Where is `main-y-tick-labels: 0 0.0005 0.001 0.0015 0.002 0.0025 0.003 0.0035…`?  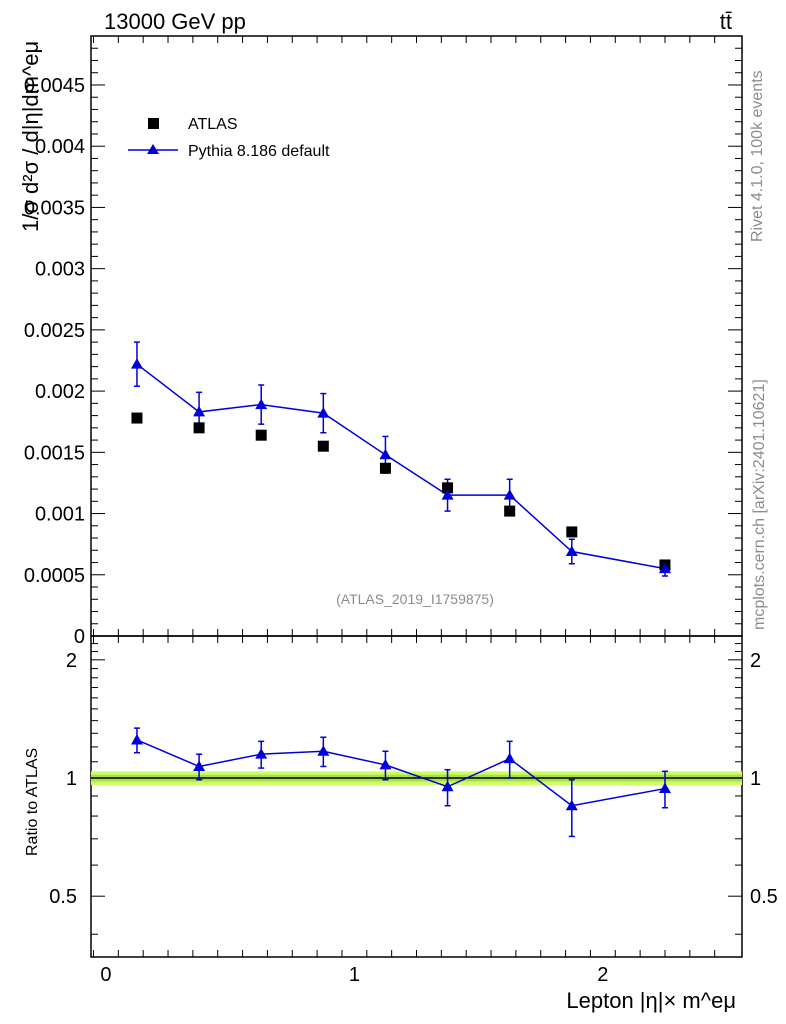 main-y-tick-labels: 0 0.0005 0.001 0.0015 0.002 0.0025 0.003 0.0035… is located at coordinates (54, 361).